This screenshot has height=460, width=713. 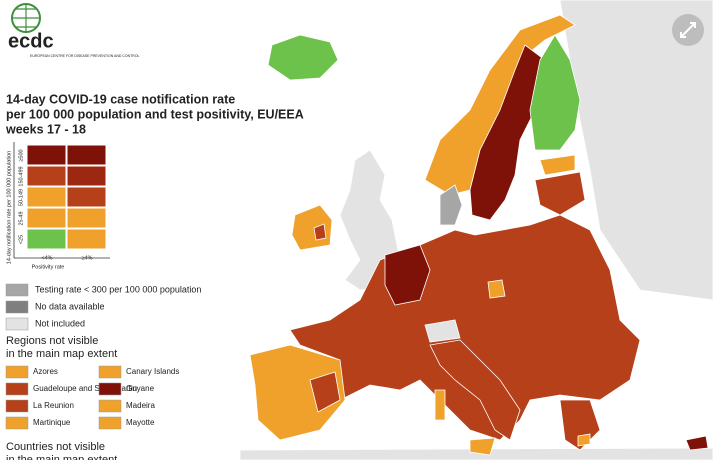 I want to click on region-label: Canary Islands, so click(x=152, y=371).